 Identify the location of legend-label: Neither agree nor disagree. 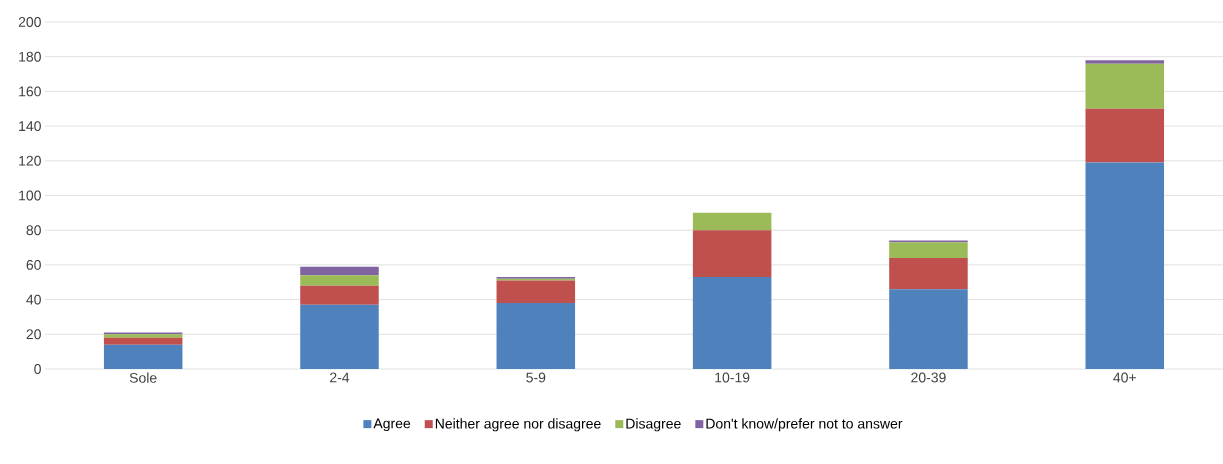
(518, 425).